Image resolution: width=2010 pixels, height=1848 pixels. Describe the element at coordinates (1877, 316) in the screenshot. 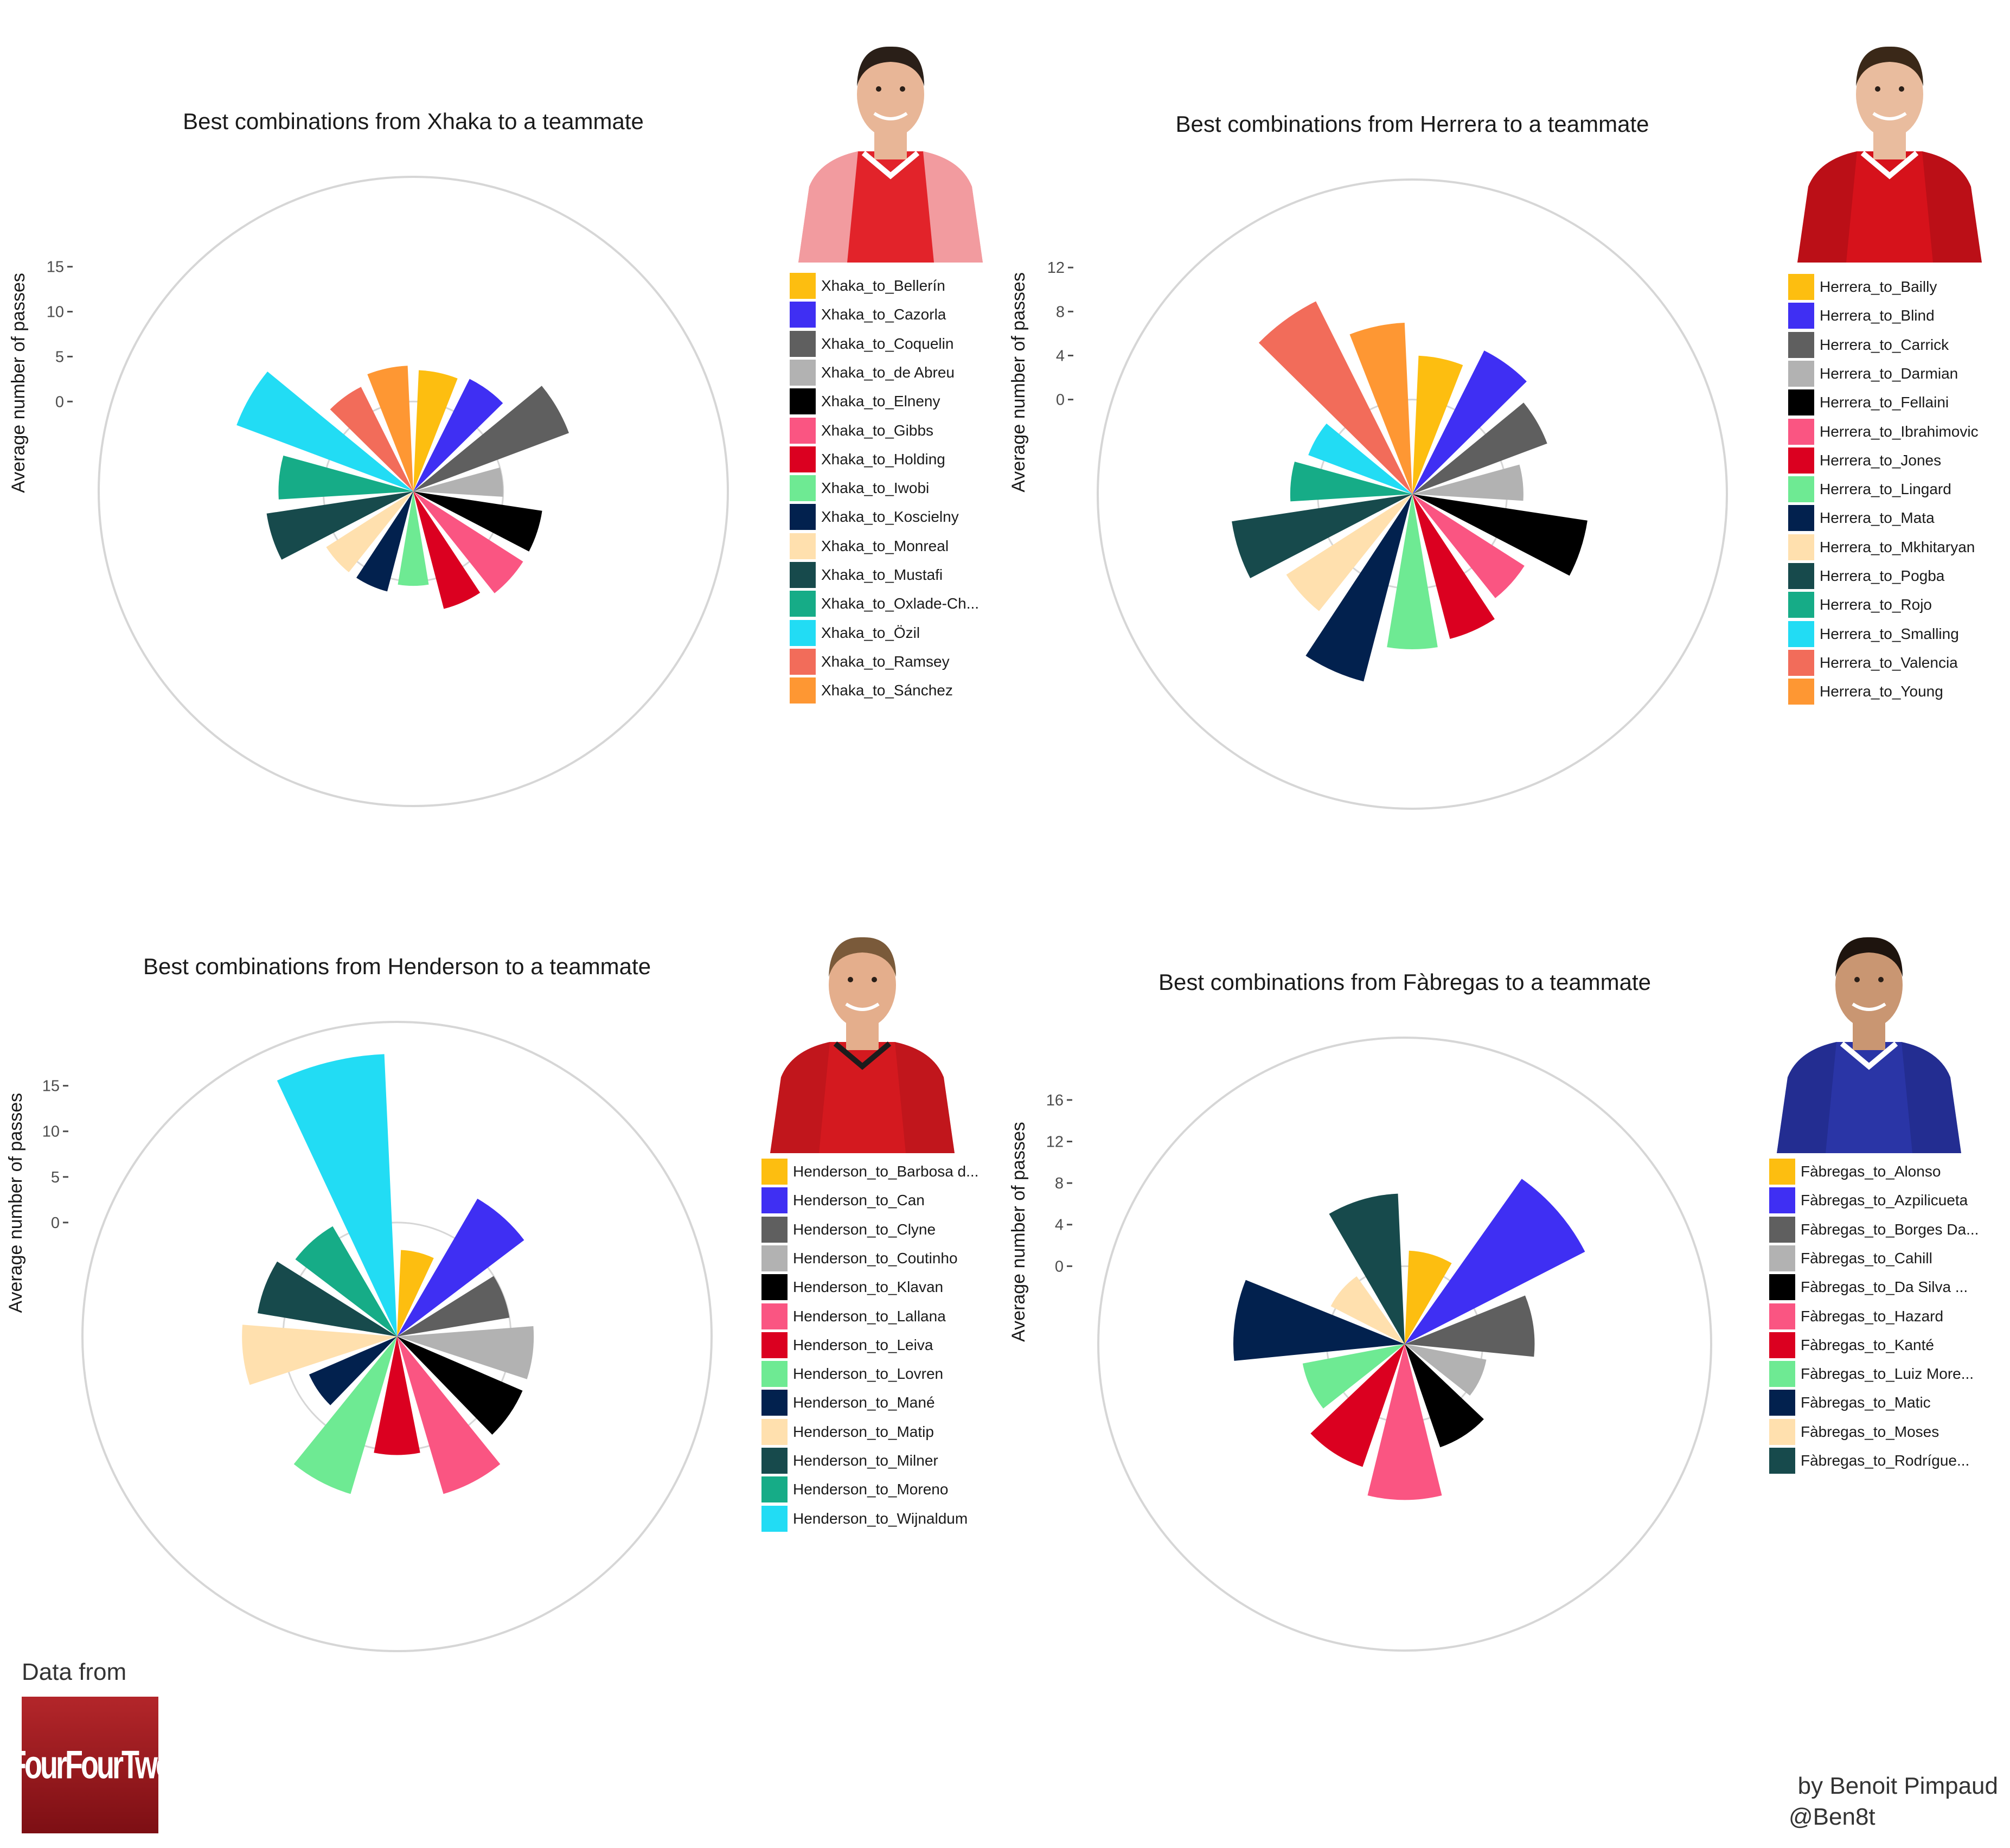

I see `legend-label: Herrera_to_Blind` at that location.